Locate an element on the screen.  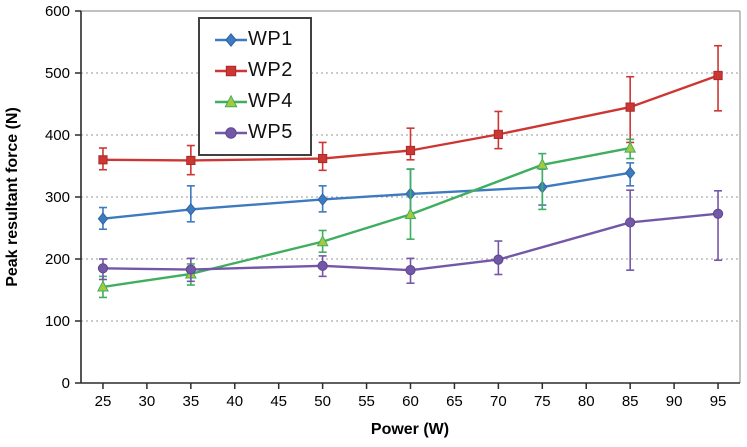
x-tick-label: 85 is located at coordinates (630, 401).